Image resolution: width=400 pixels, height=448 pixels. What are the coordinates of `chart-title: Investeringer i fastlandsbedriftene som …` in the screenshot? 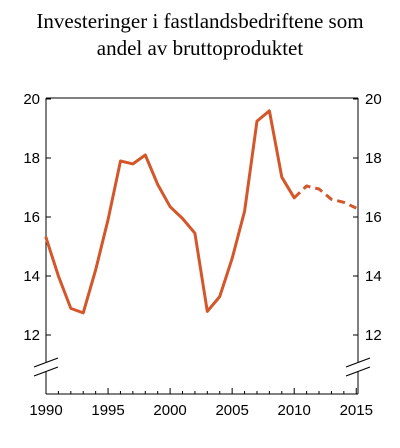 It's located at (200, 35).